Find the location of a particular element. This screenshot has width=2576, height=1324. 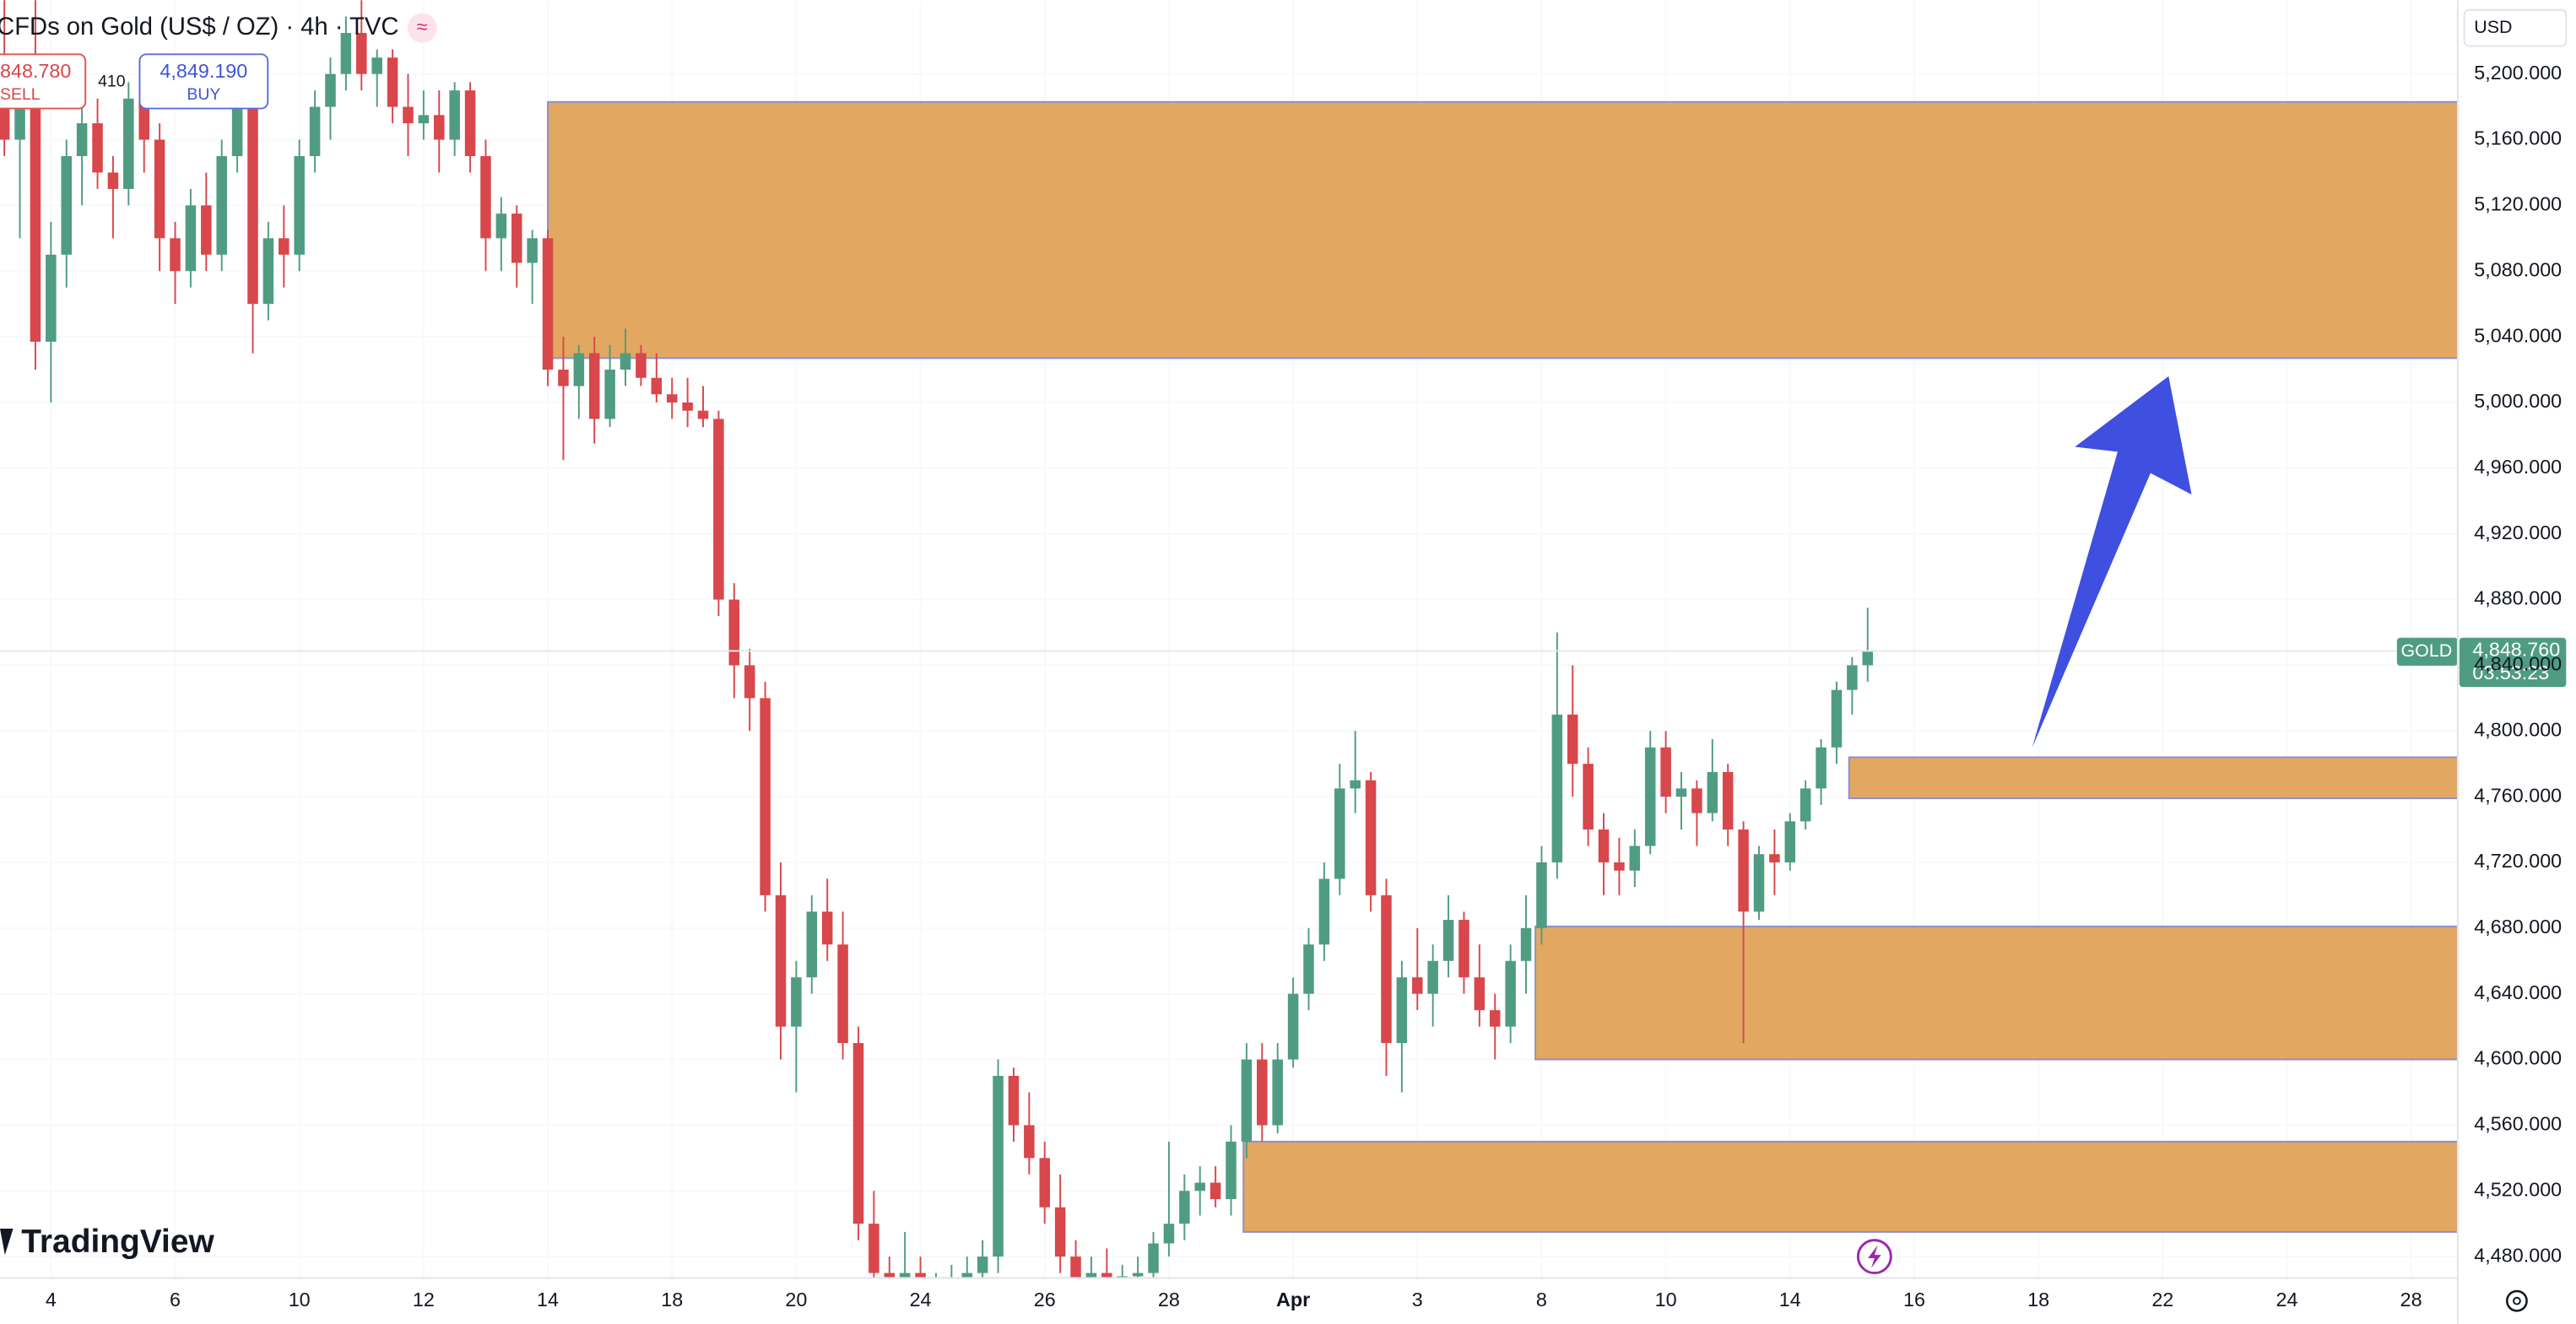

y-tick-label: 4,840.000 is located at coordinates (2518, 664).